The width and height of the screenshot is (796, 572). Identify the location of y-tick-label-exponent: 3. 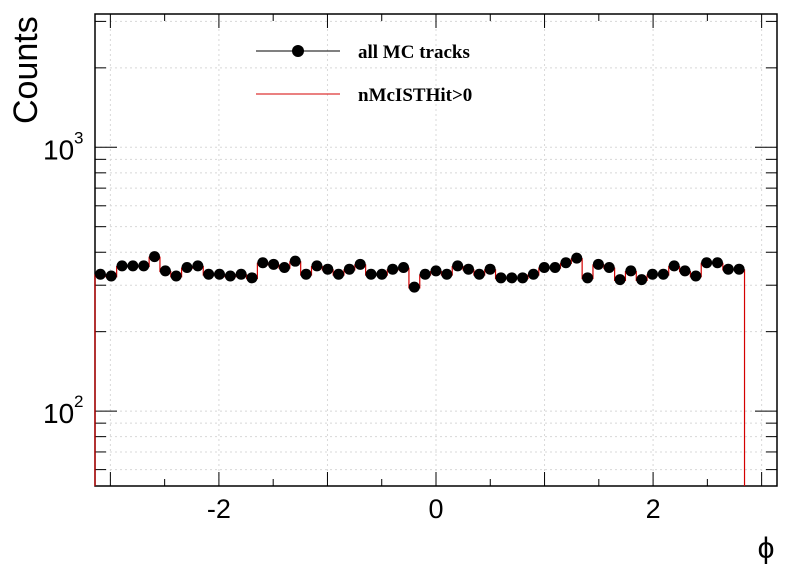
(78, 137).